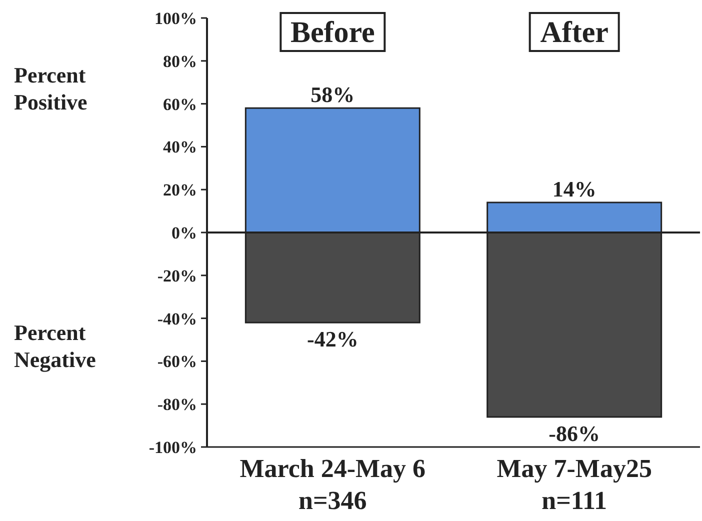 This screenshot has height=521, width=702. What do you see at coordinates (574, 189) in the screenshot?
I see `data-label: 14%` at bounding box center [574, 189].